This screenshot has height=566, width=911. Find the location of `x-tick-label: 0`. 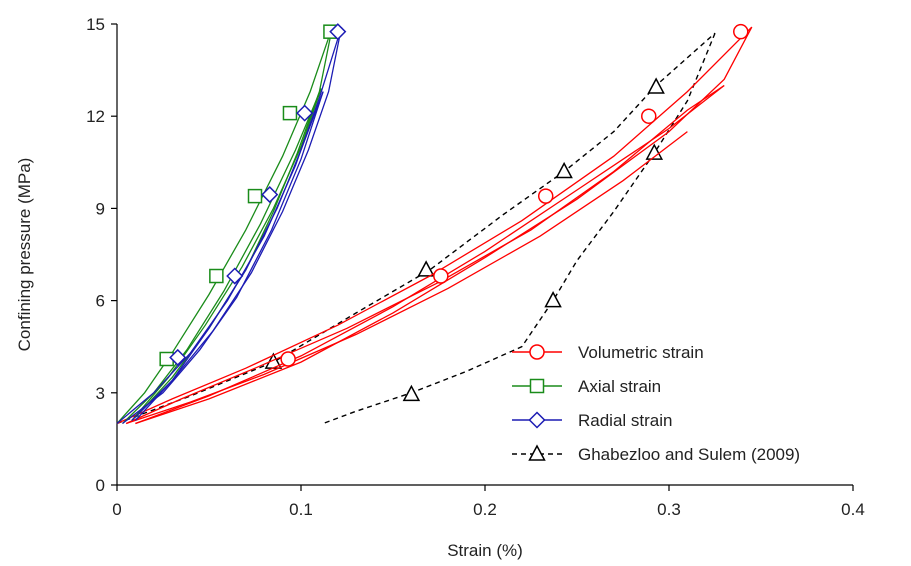

x-tick-label: 0 is located at coordinates (116, 509).